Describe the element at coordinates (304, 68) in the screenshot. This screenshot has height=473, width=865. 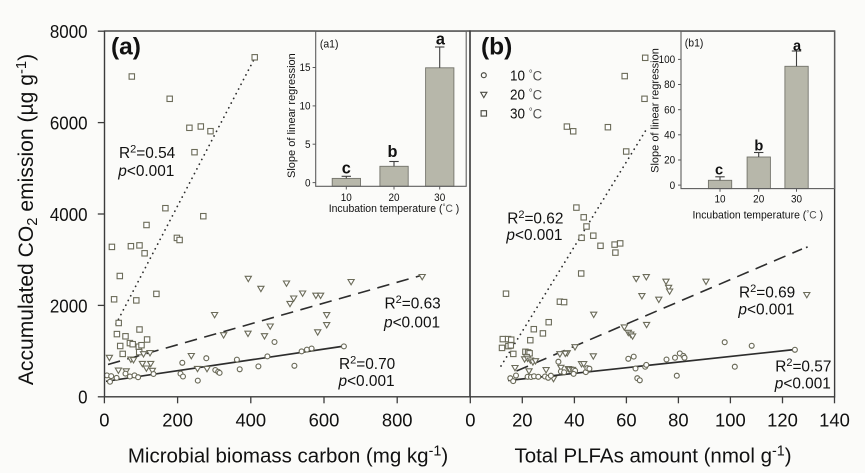
I see `svg-text: 15` at that location.